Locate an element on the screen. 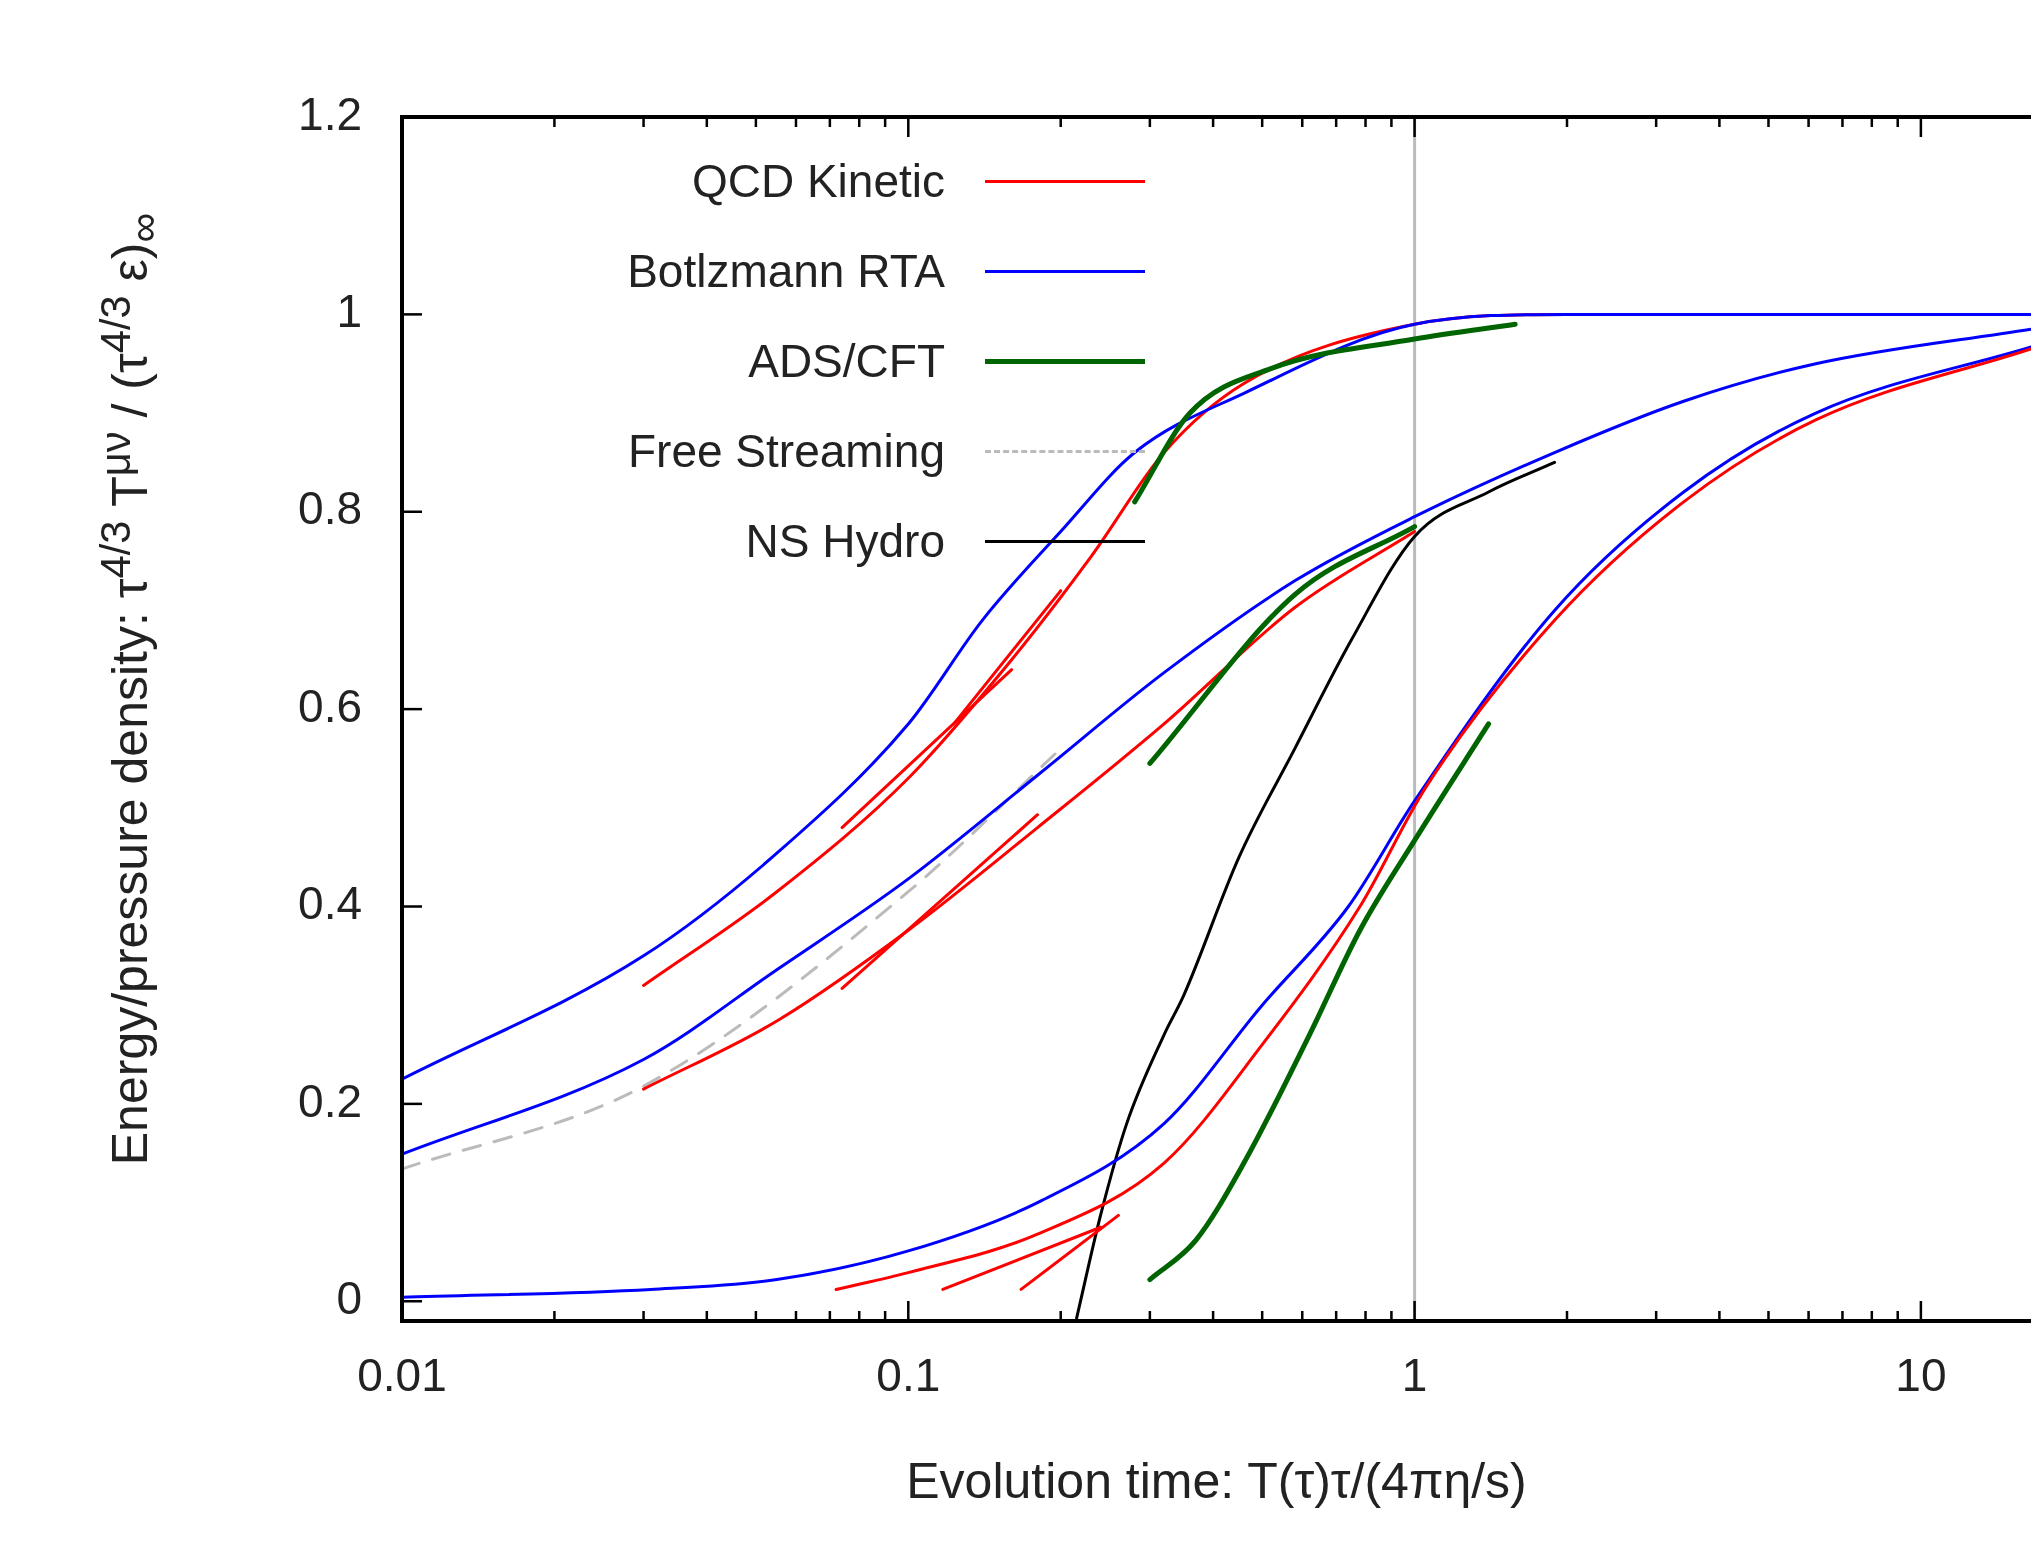 The image size is (2031, 1550). y-tick-label: 0.2 is located at coordinates (330, 1100).